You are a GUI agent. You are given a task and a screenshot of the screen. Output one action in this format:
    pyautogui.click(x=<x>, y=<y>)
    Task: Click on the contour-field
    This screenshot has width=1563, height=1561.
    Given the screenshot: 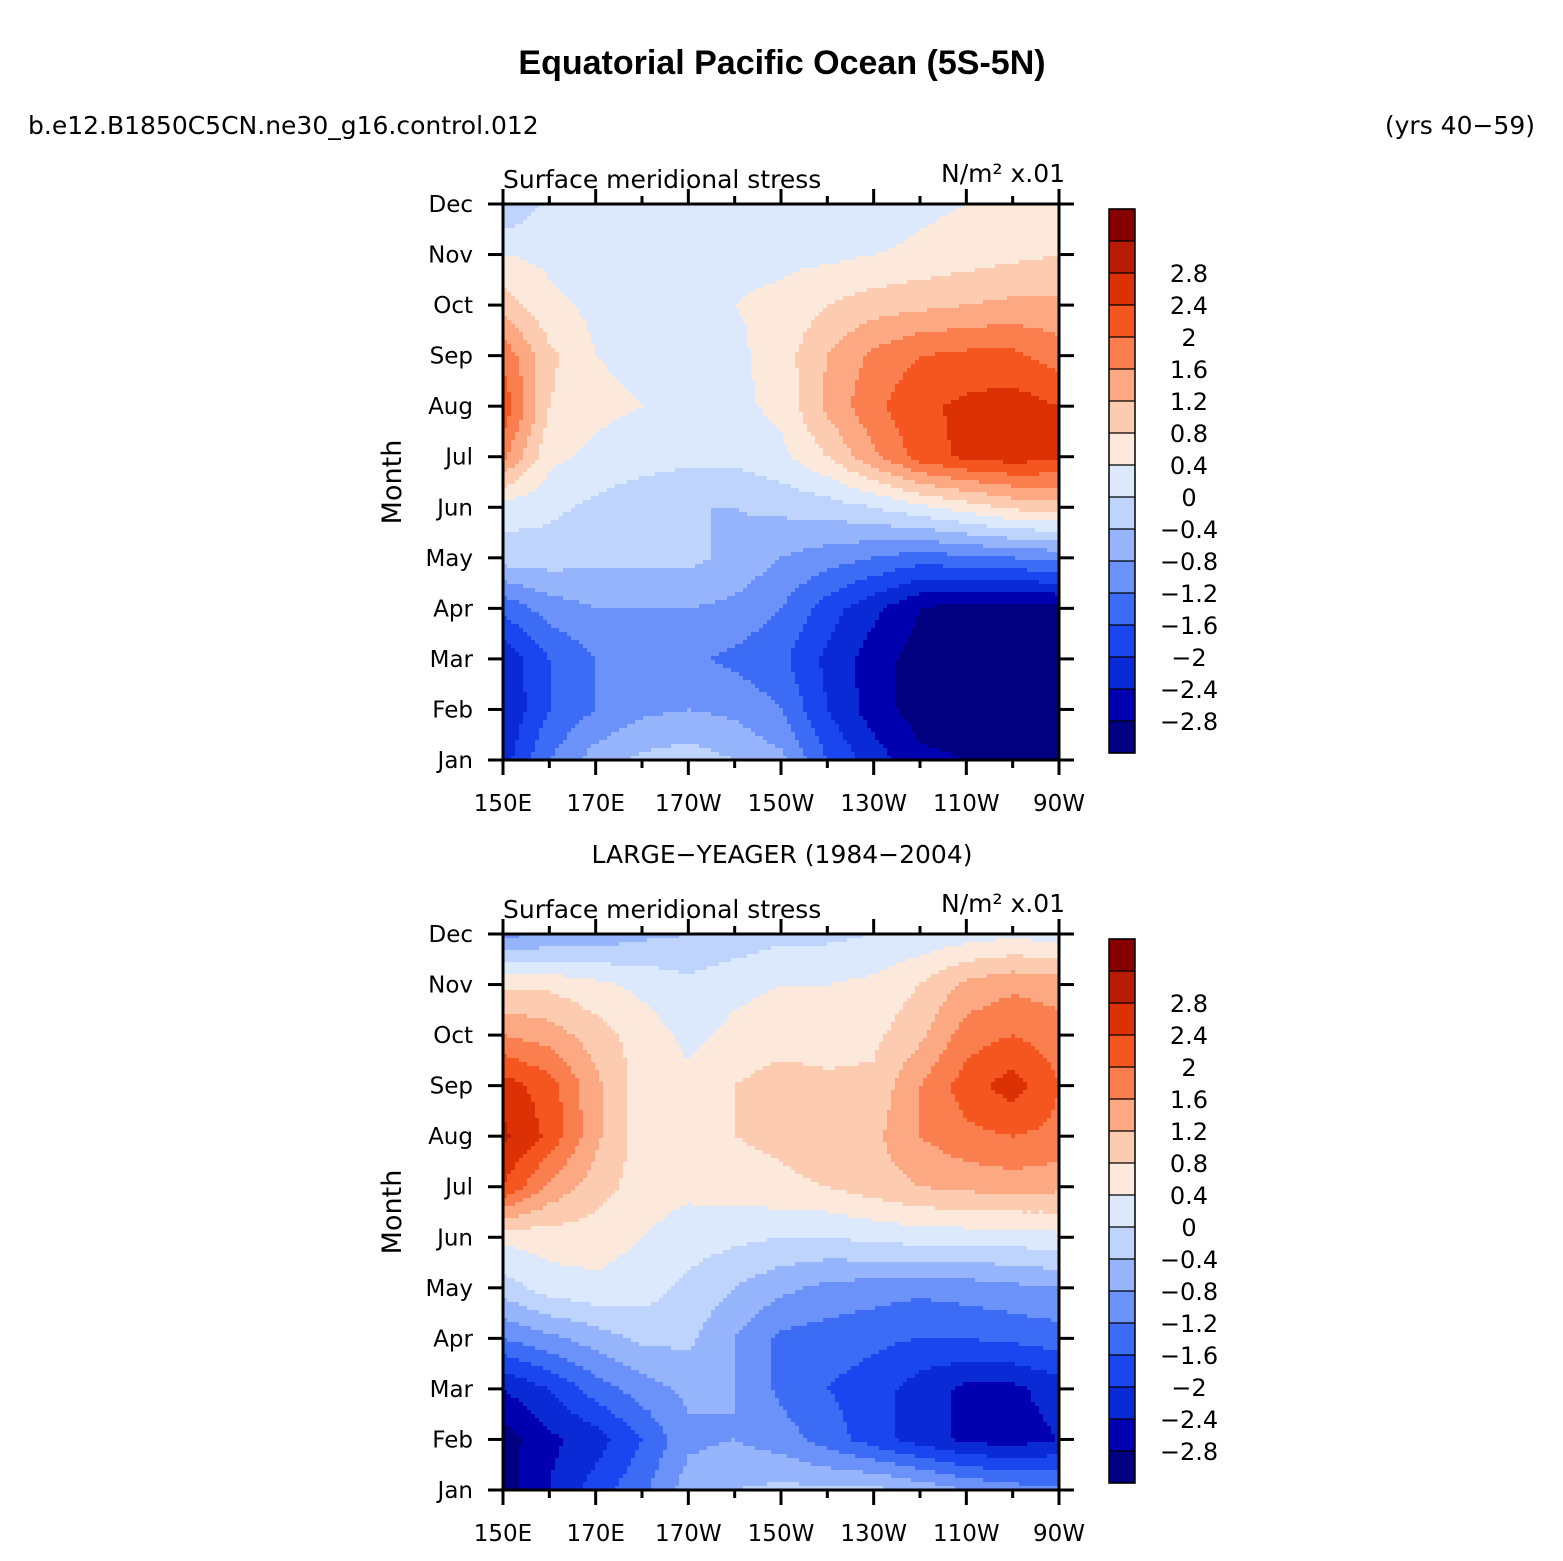 What is the action you would take?
    pyautogui.click(x=781, y=482)
    